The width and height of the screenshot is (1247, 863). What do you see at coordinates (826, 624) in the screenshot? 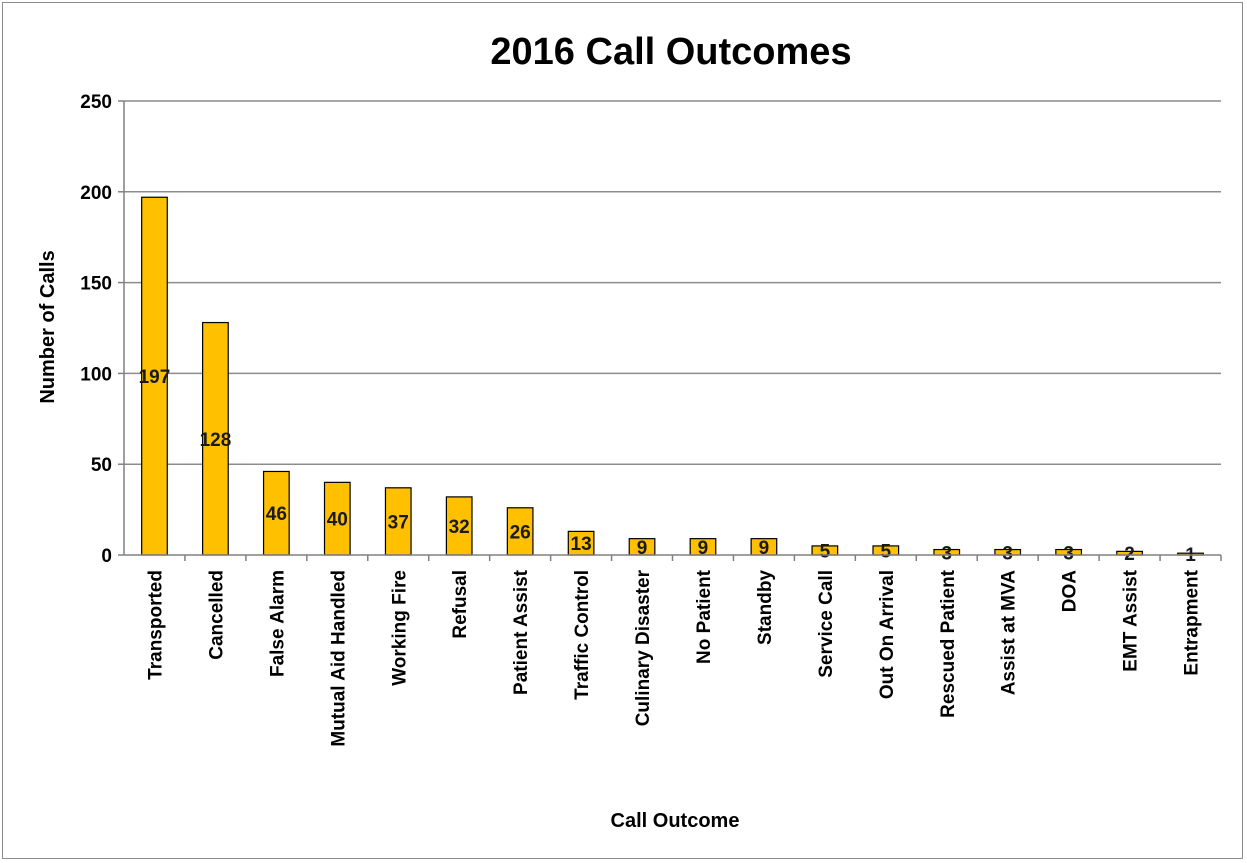
I see `category-label: Service Call` at bounding box center [826, 624].